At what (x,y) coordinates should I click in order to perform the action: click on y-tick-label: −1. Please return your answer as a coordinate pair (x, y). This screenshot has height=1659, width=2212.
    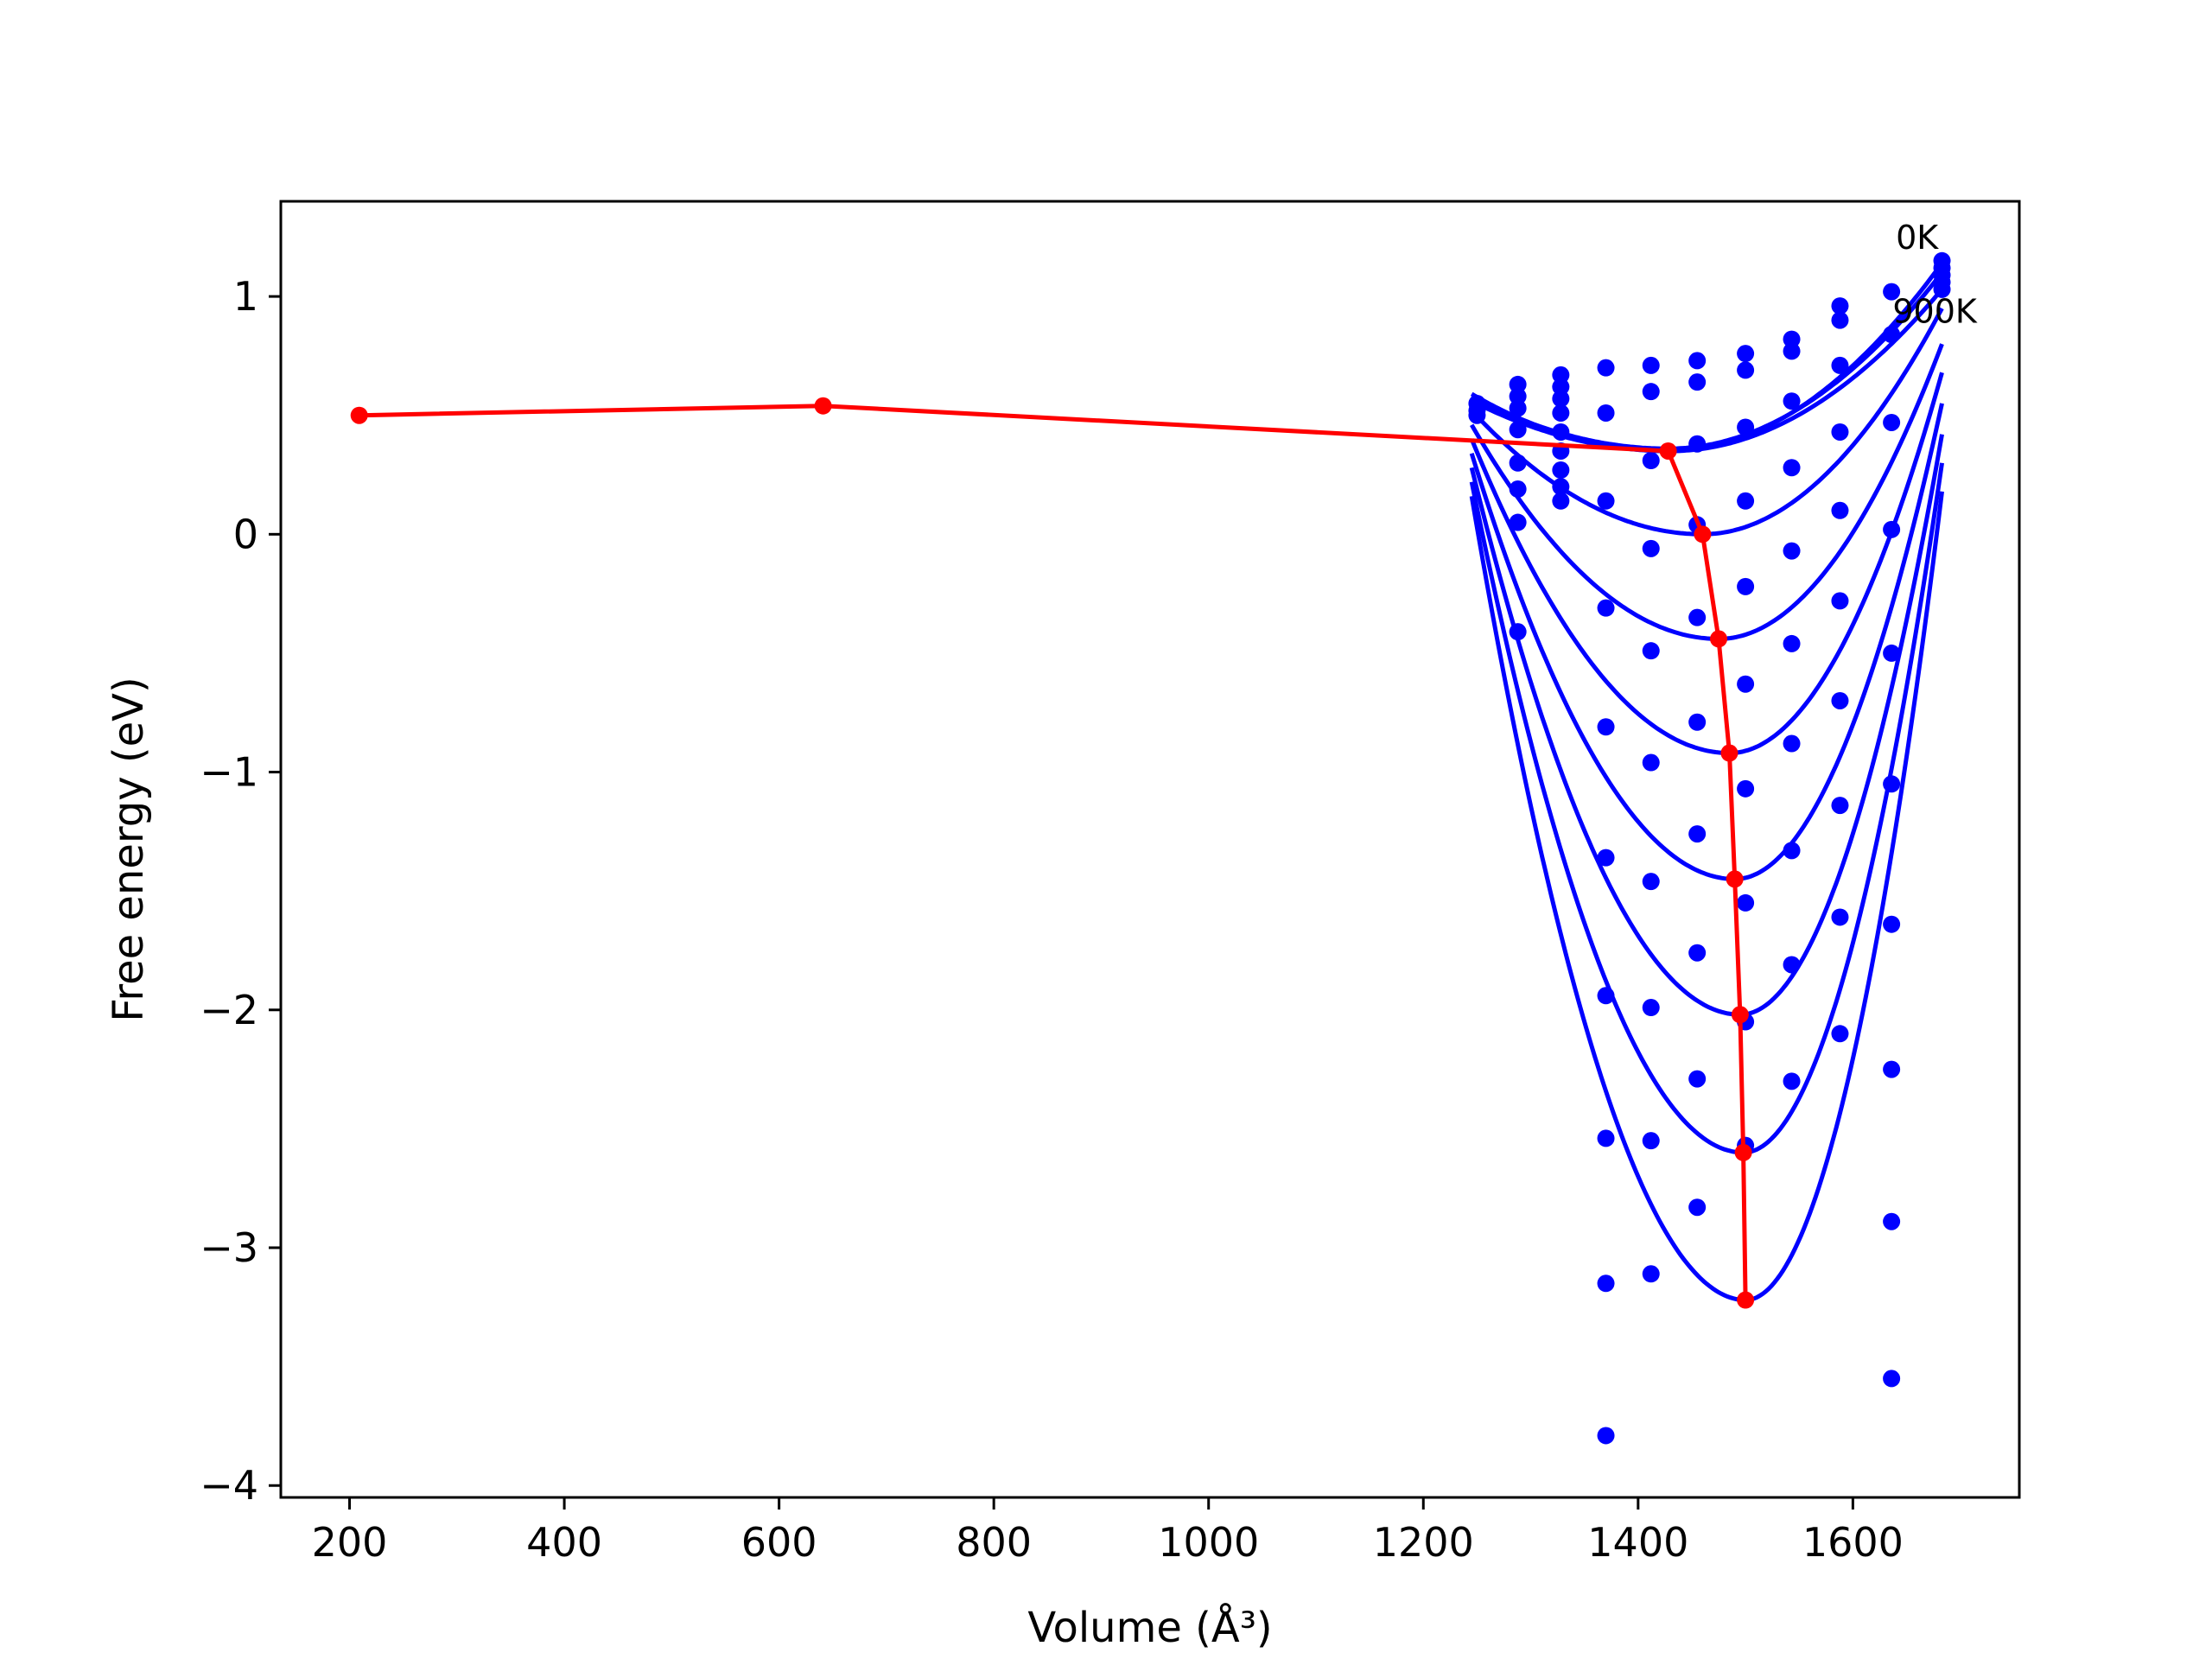
    Looking at the image, I should click on (229, 772).